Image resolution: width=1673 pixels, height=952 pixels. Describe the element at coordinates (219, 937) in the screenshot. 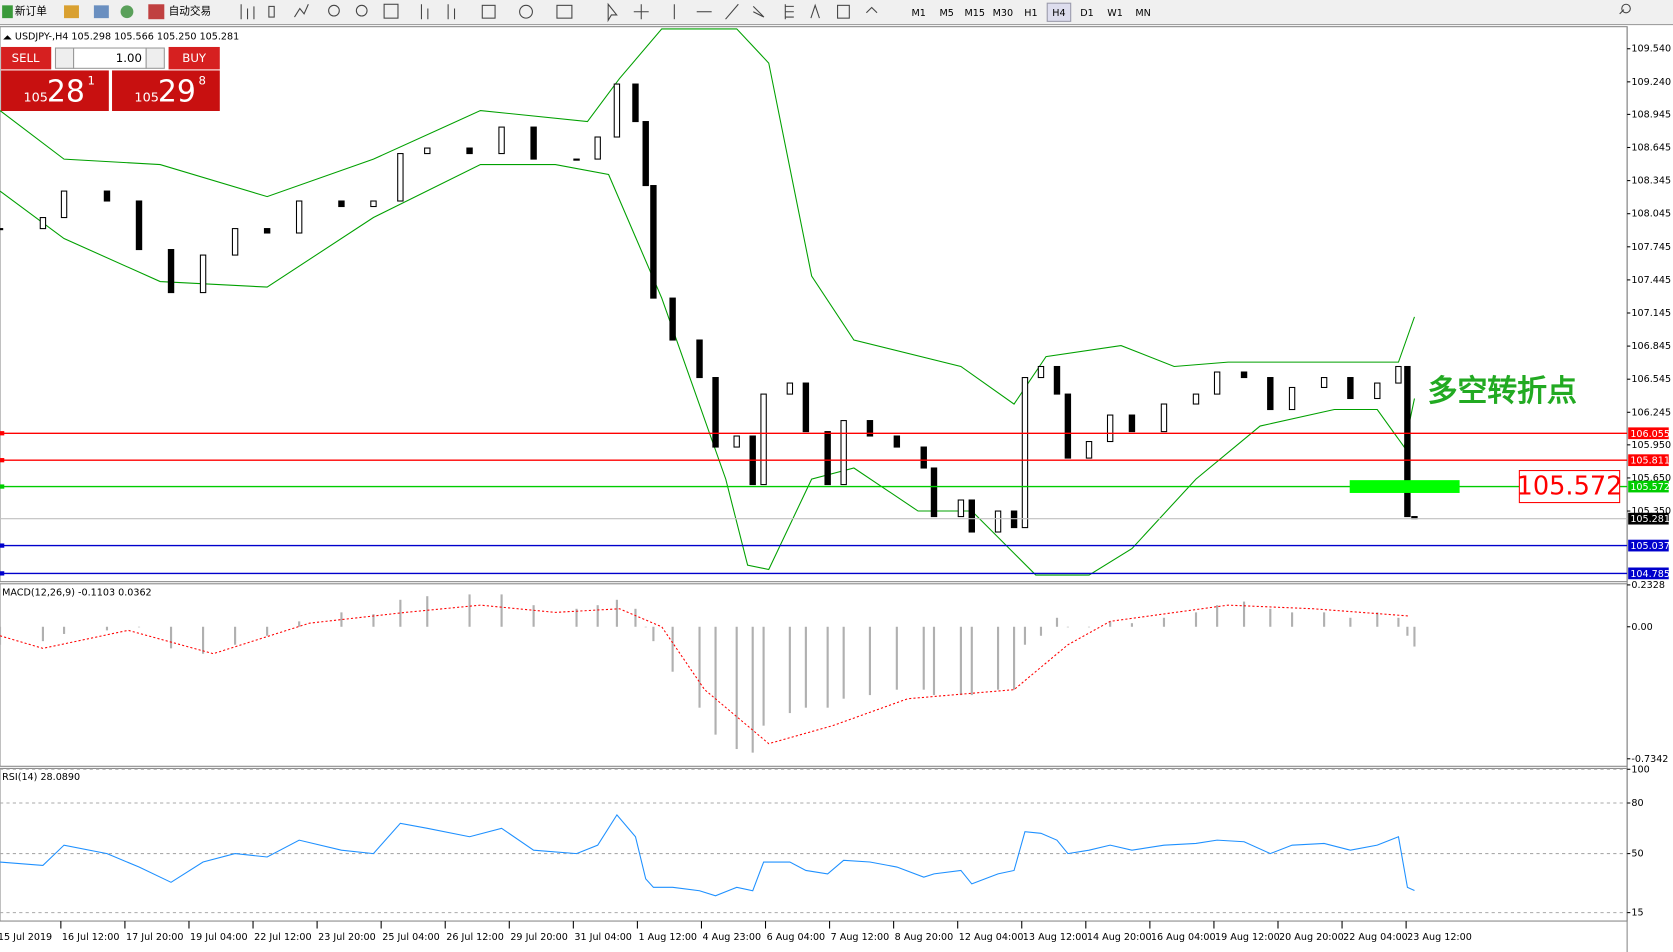

I see `x-tick-label: 19 Jul 04:00` at that location.